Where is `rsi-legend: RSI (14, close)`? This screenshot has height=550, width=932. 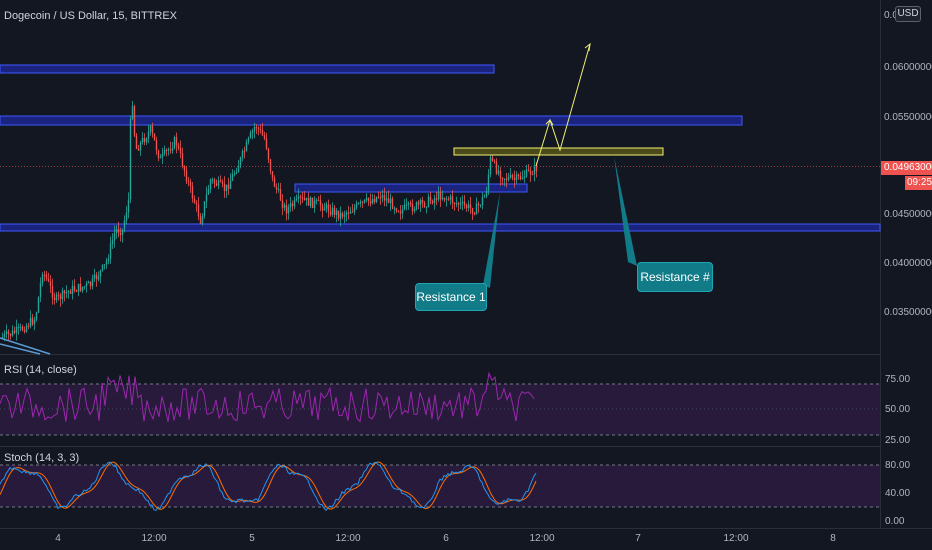 rsi-legend: RSI (14, close) is located at coordinates (40, 370).